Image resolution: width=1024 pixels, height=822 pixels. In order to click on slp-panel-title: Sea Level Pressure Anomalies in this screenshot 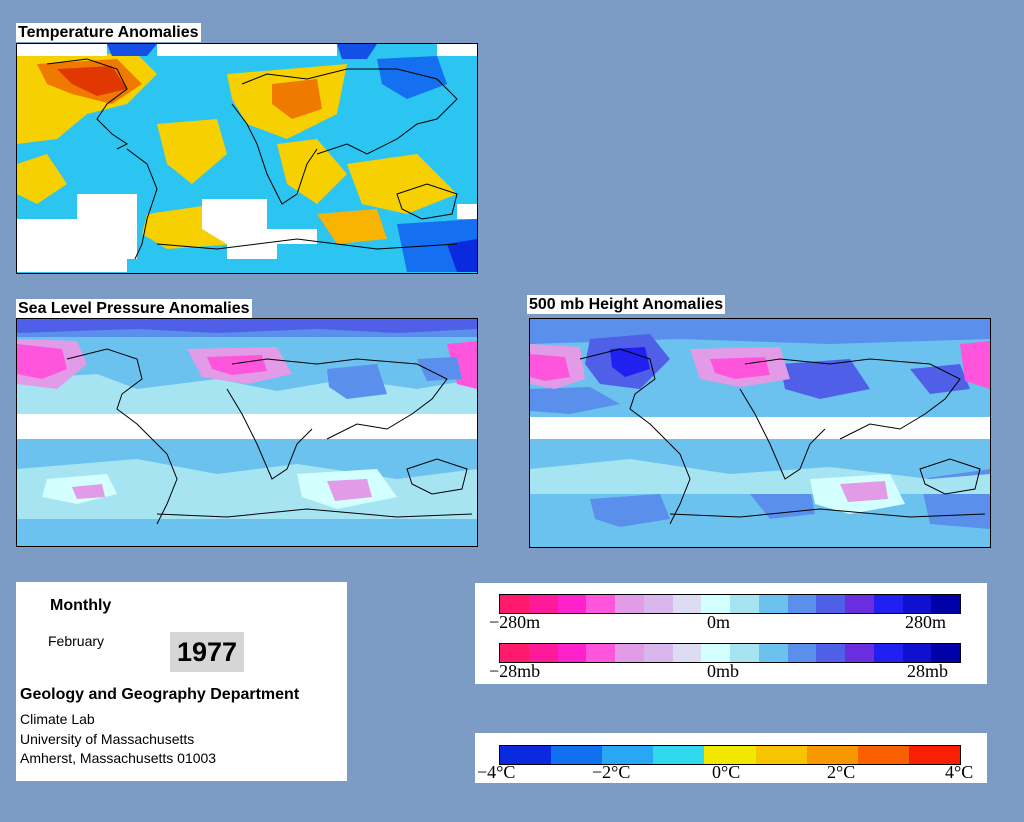, I will do `click(134, 308)`.